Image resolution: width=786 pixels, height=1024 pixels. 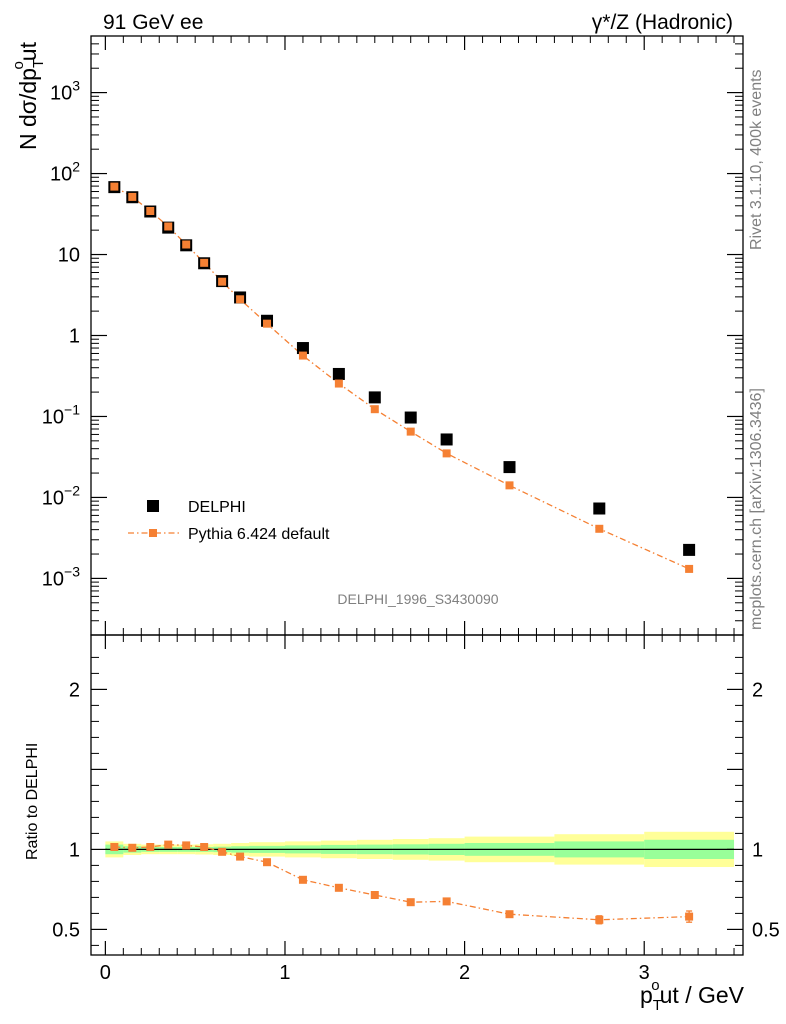 What do you see at coordinates (756, 159) in the screenshot?
I see `rivet-label: Rivet 3.1.10, 400k events` at bounding box center [756, 159].